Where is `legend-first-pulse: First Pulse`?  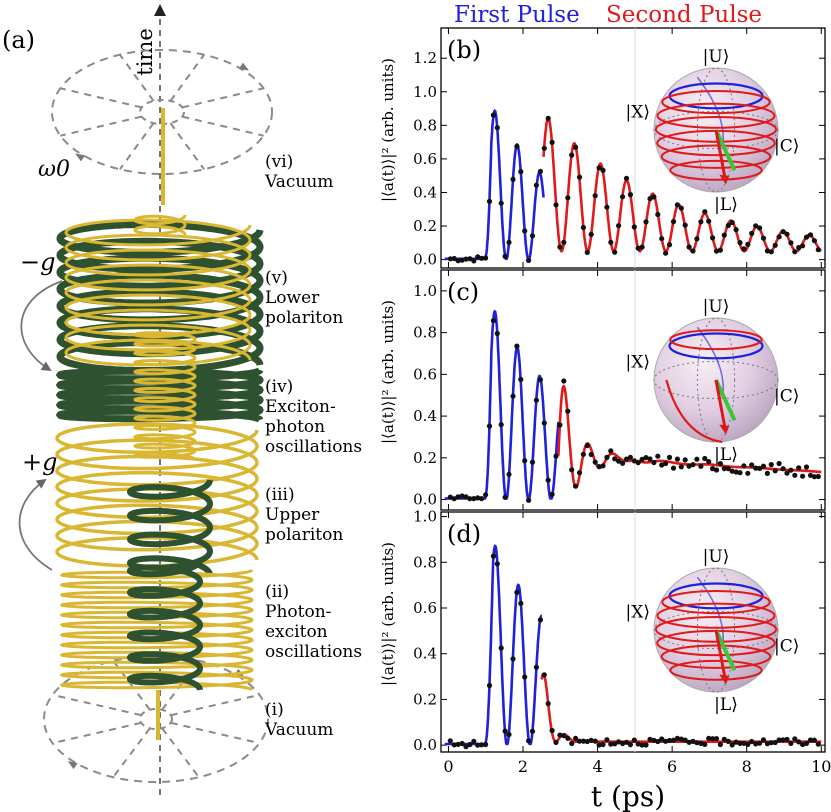 legend-first-pulse: First Pulse is located at coordinates (517, 15).